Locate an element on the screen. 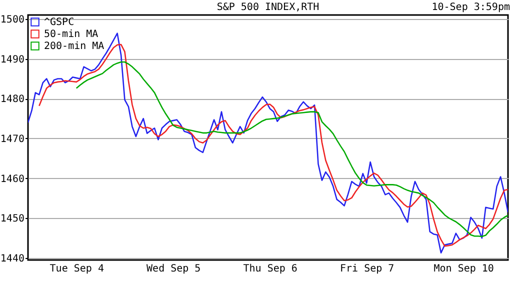 This screenshot has width=512, height=288. text: 10-Sep 3:59pm is located at coordinates (471, 7).